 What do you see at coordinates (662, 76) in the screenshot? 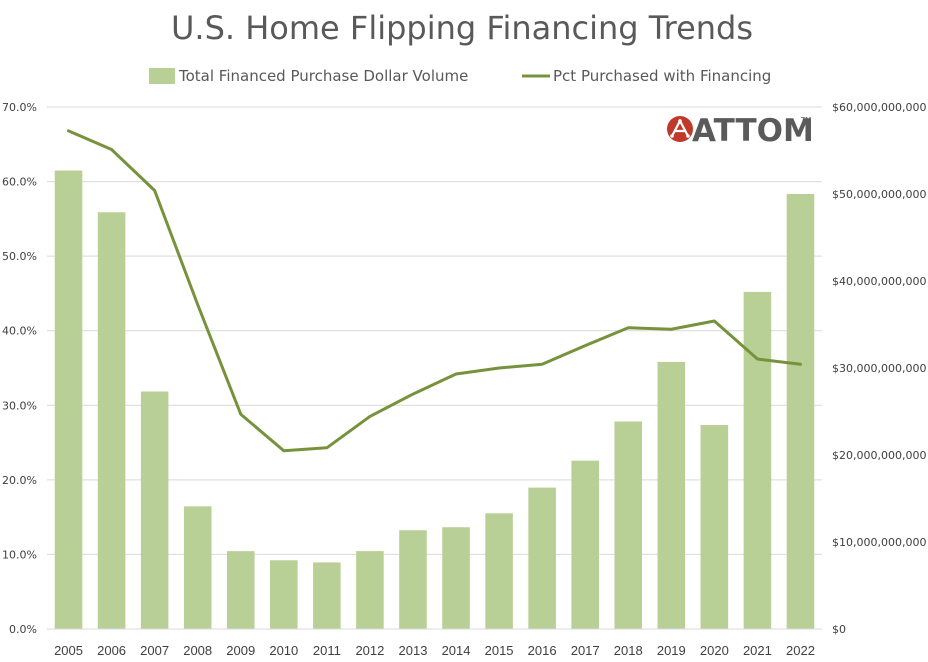
I see `legend-line-label: Pct Purchased with Financing` at bounding box center [662, 76].